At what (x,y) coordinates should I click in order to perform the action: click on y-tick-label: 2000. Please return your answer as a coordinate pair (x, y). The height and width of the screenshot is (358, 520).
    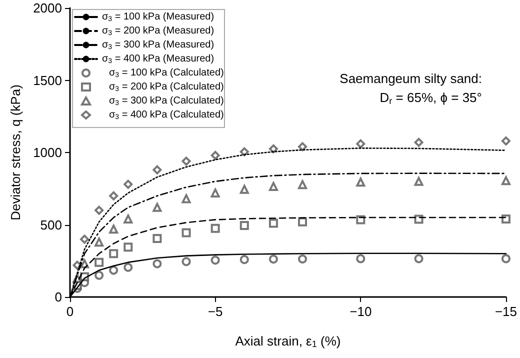
    Looking at the image, I should click on (47, 8).